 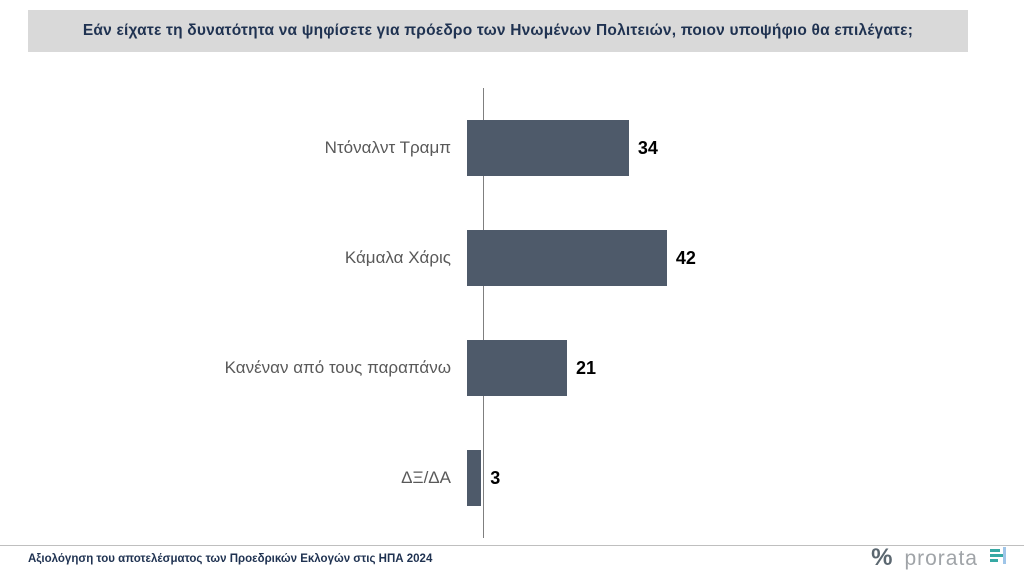 What do you see at coordinates (585, 367) in the screenshot?
I see `value-label: 21` at bounding box center [585, 367].